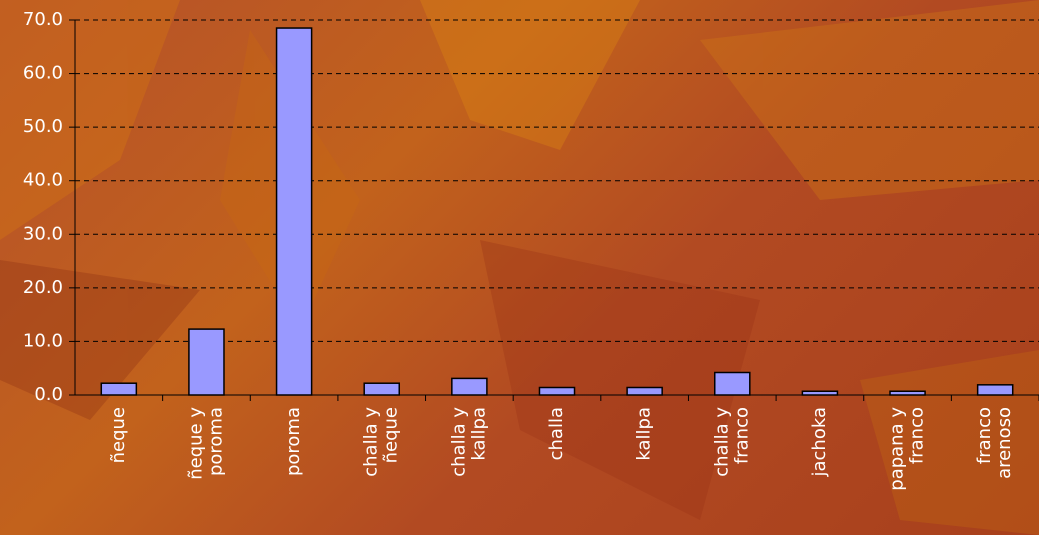 This screenshot has width=1039, height=535. I want to click on x-tick-label: francoarenoso, so click(994, 443).